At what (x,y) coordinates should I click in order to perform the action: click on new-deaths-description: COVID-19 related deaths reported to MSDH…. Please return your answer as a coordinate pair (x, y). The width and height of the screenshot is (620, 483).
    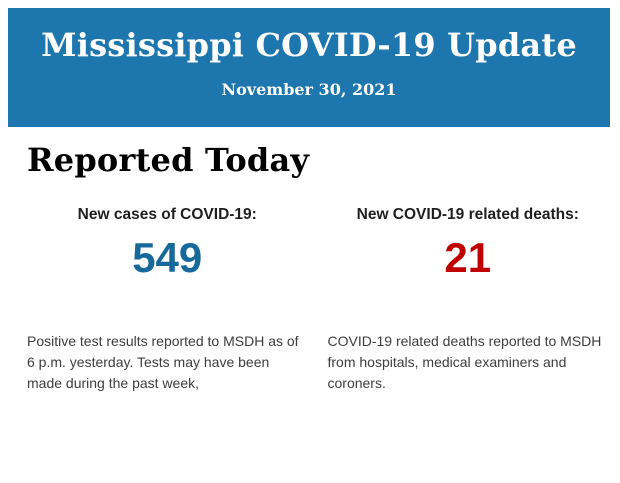
    Looking at the image, I should click on (464, 362).